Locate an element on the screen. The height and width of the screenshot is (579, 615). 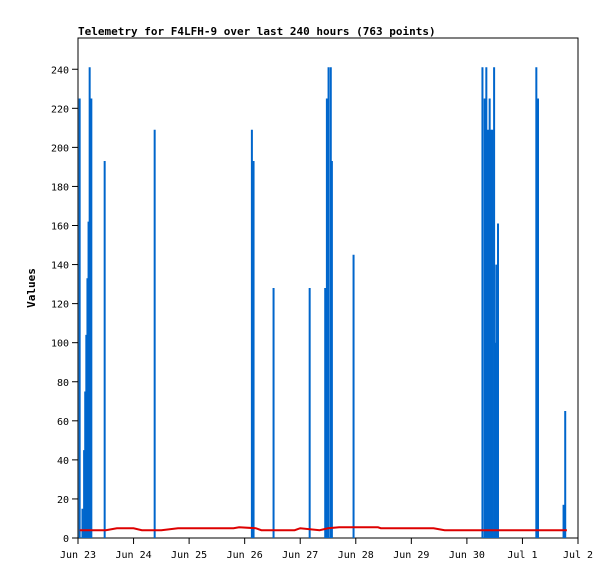
red-series is located at coordinates (323, 529).